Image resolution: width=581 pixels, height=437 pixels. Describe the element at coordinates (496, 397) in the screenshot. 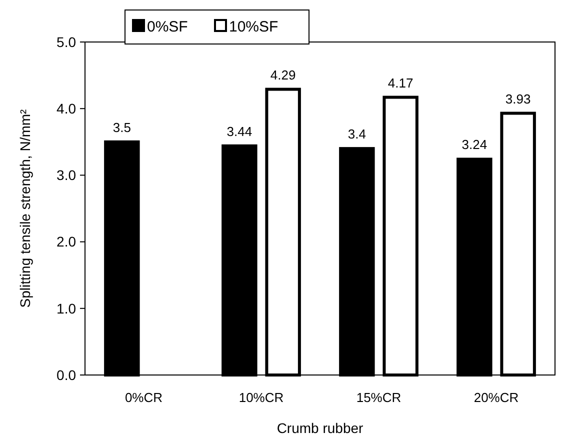

I see `x-tick-label: 20%CR` at that location.